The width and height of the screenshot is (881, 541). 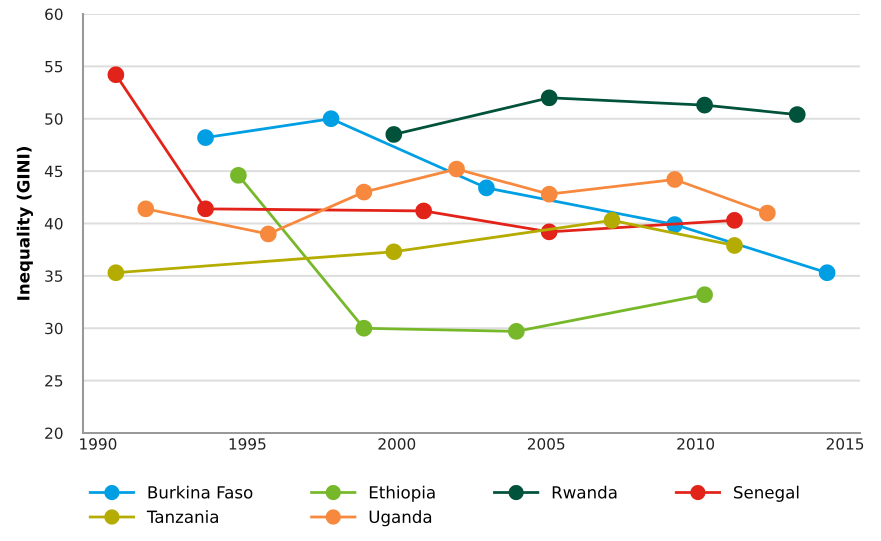 What do you see at coordinates (53, 224) in the screenshot?
I see `y-tick-label: 40` at bounding box center [53, 224].